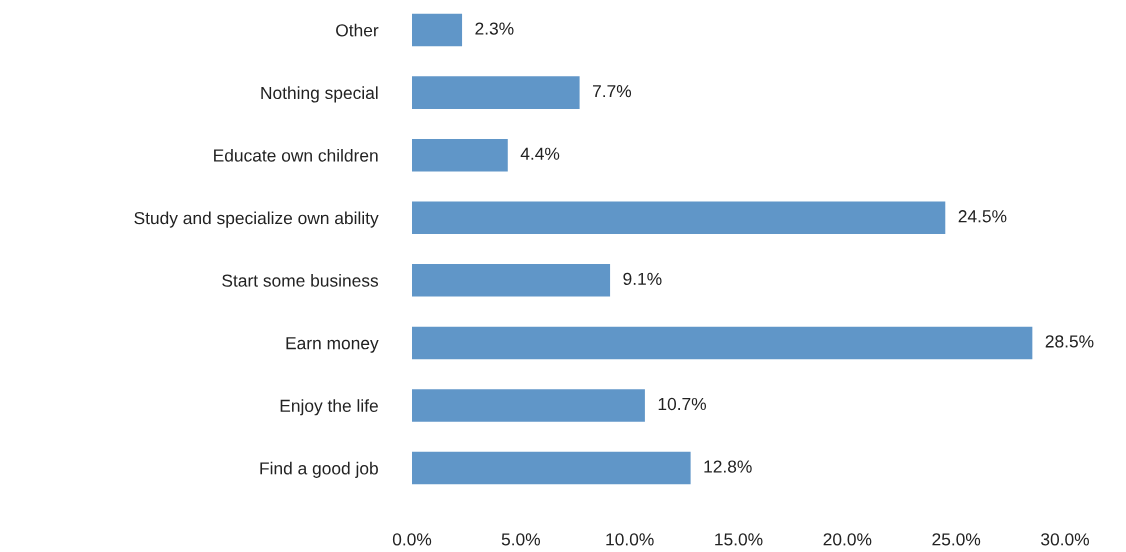  What do you see at coordinates (319, 94) in the screenshot?
I see `y-tick-label: Nothing special` at bounding box center [319, 94].